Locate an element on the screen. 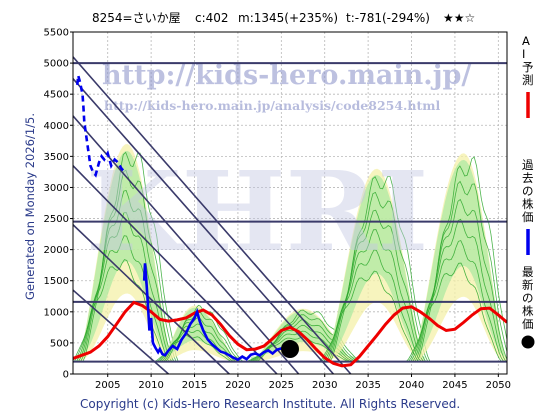 The image size is (560, 420). y-tick-label-10: 5000 is located at coordinates (56, 64).